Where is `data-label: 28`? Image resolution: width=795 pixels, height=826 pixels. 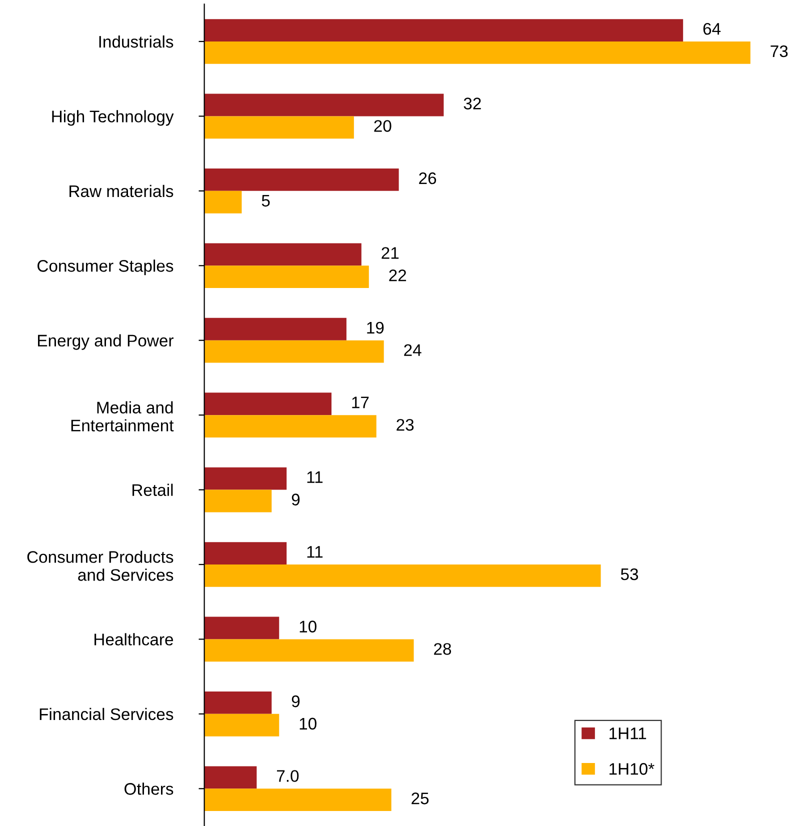
data-label: 28 is located at coordinates (443, 649).